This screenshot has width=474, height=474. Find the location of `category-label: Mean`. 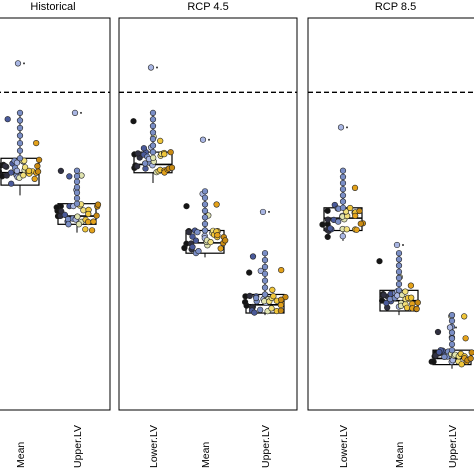

category-label: Mean is located at coordinates (21, 455).